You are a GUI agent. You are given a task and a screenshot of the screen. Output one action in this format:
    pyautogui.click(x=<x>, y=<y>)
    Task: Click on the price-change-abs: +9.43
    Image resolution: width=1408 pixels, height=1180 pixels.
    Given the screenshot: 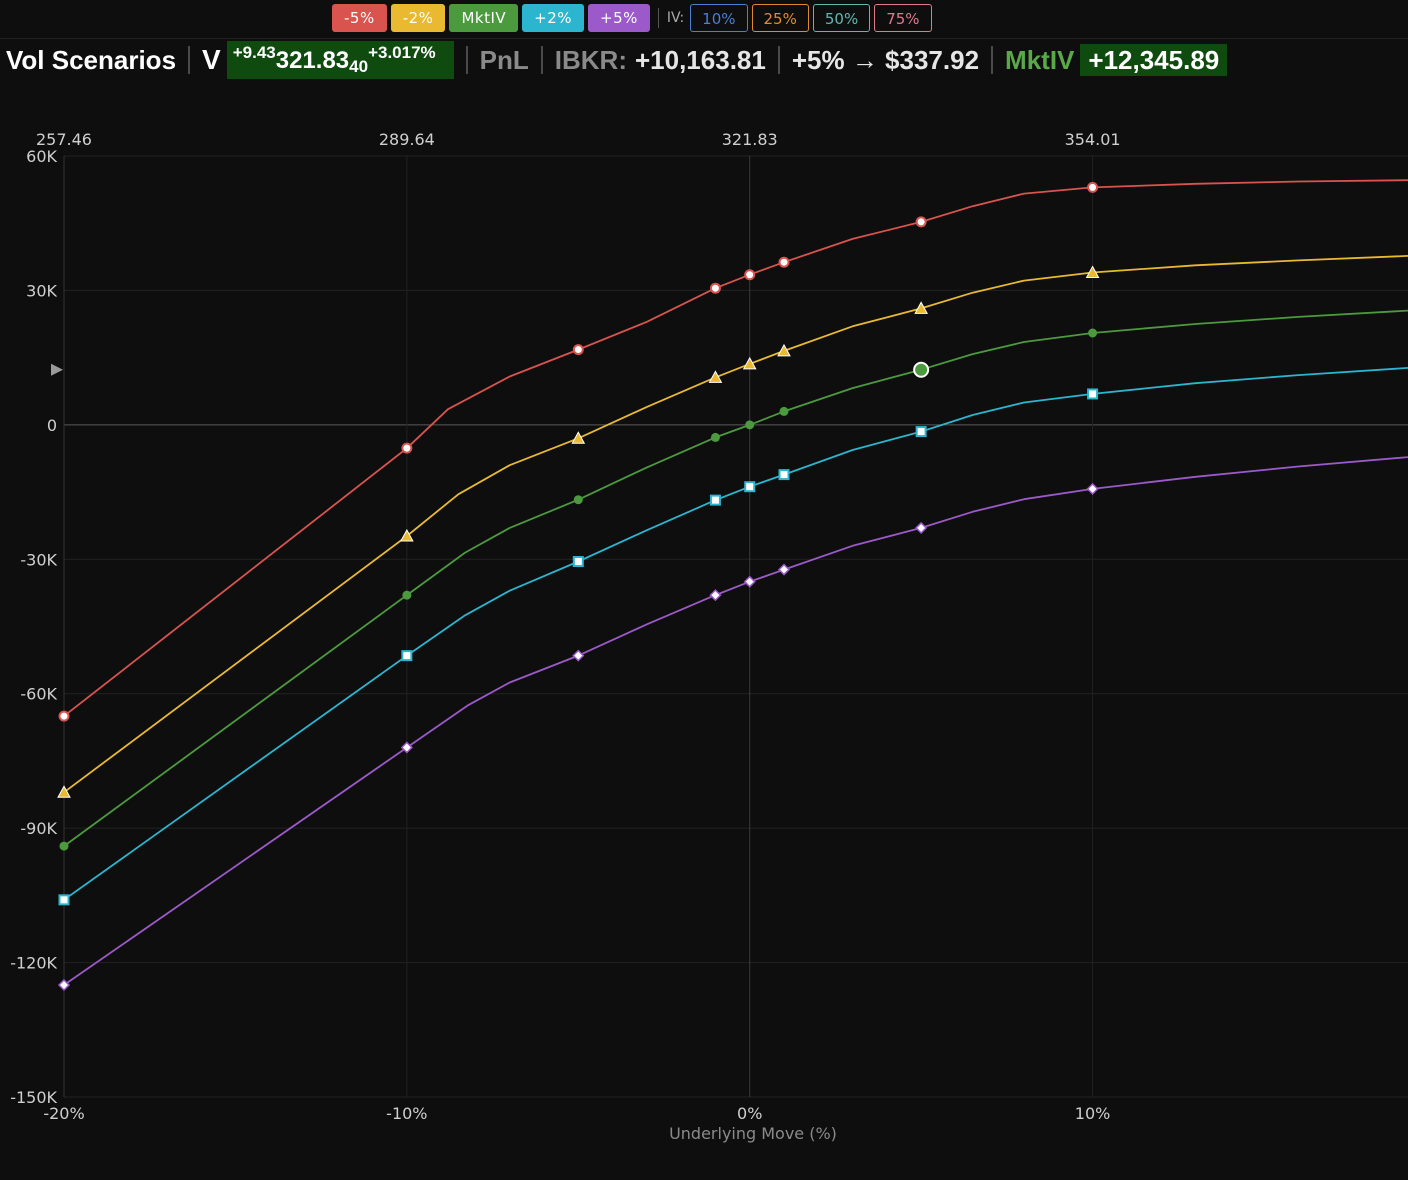 What is the action you would take?
    pyautogui.click(x=254, y=52)
    